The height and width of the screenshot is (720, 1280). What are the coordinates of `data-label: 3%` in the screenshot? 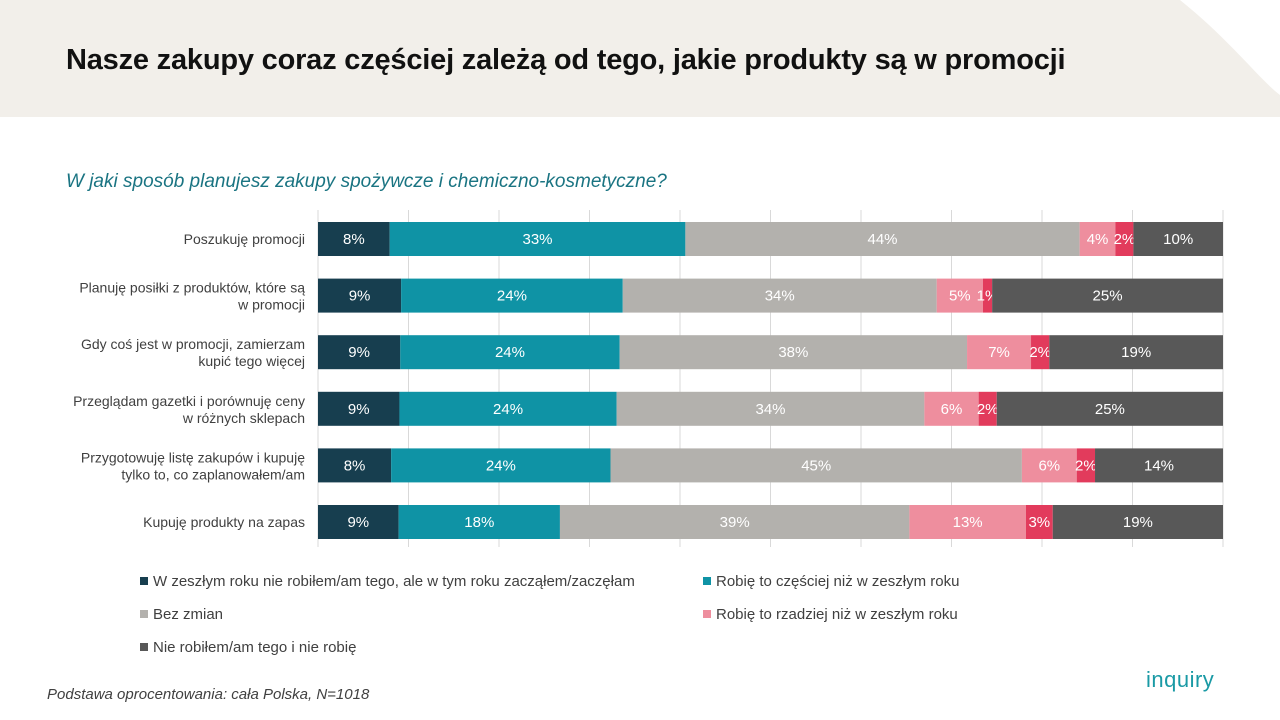 It's located at (1039, 522).